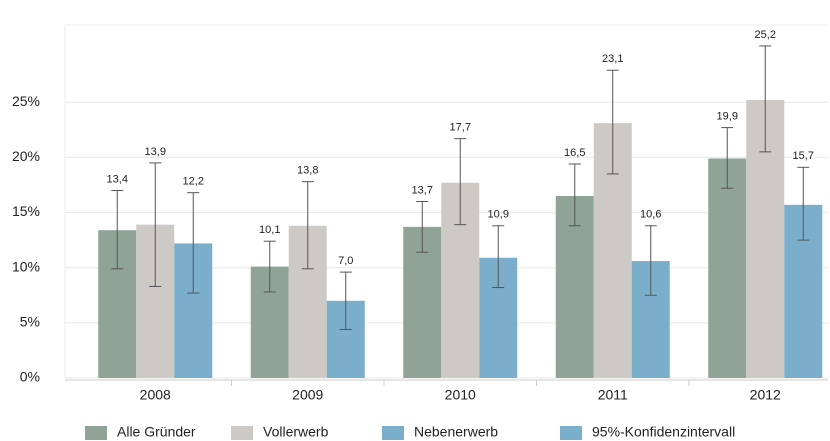  I want to click on value-label: 19,9, so click(727, 116).